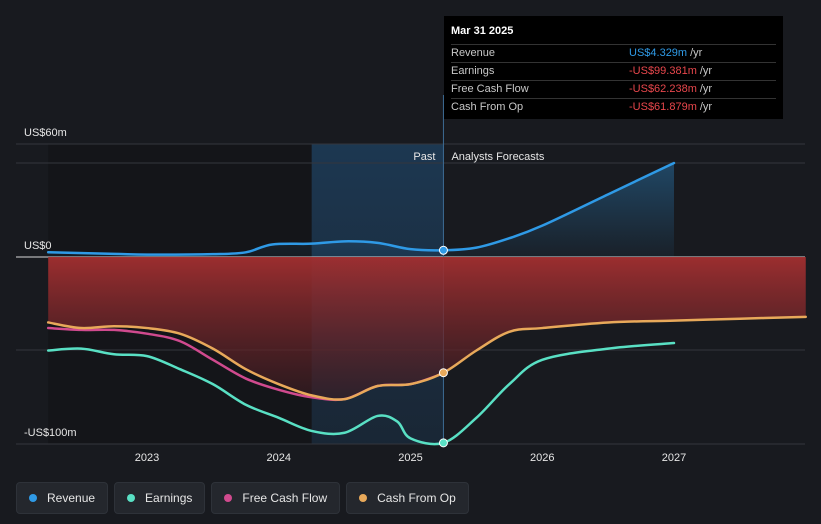  What do you see at coordinates (443, 373) in the screenshot?
I see `cash-from-op-marker` at bounding box center [443, 373].